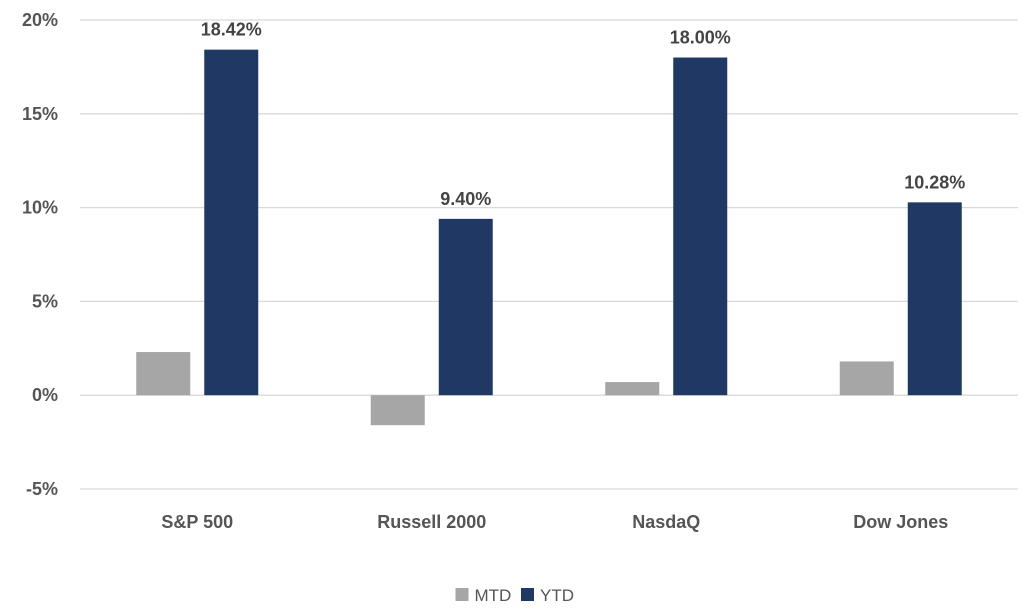 The height and width of the screenshot is (610, 1028). What do you see at coordinates (514, 595) in the screenshot?
I see `legend: MTD YTD` at bounding box center [514, 595].